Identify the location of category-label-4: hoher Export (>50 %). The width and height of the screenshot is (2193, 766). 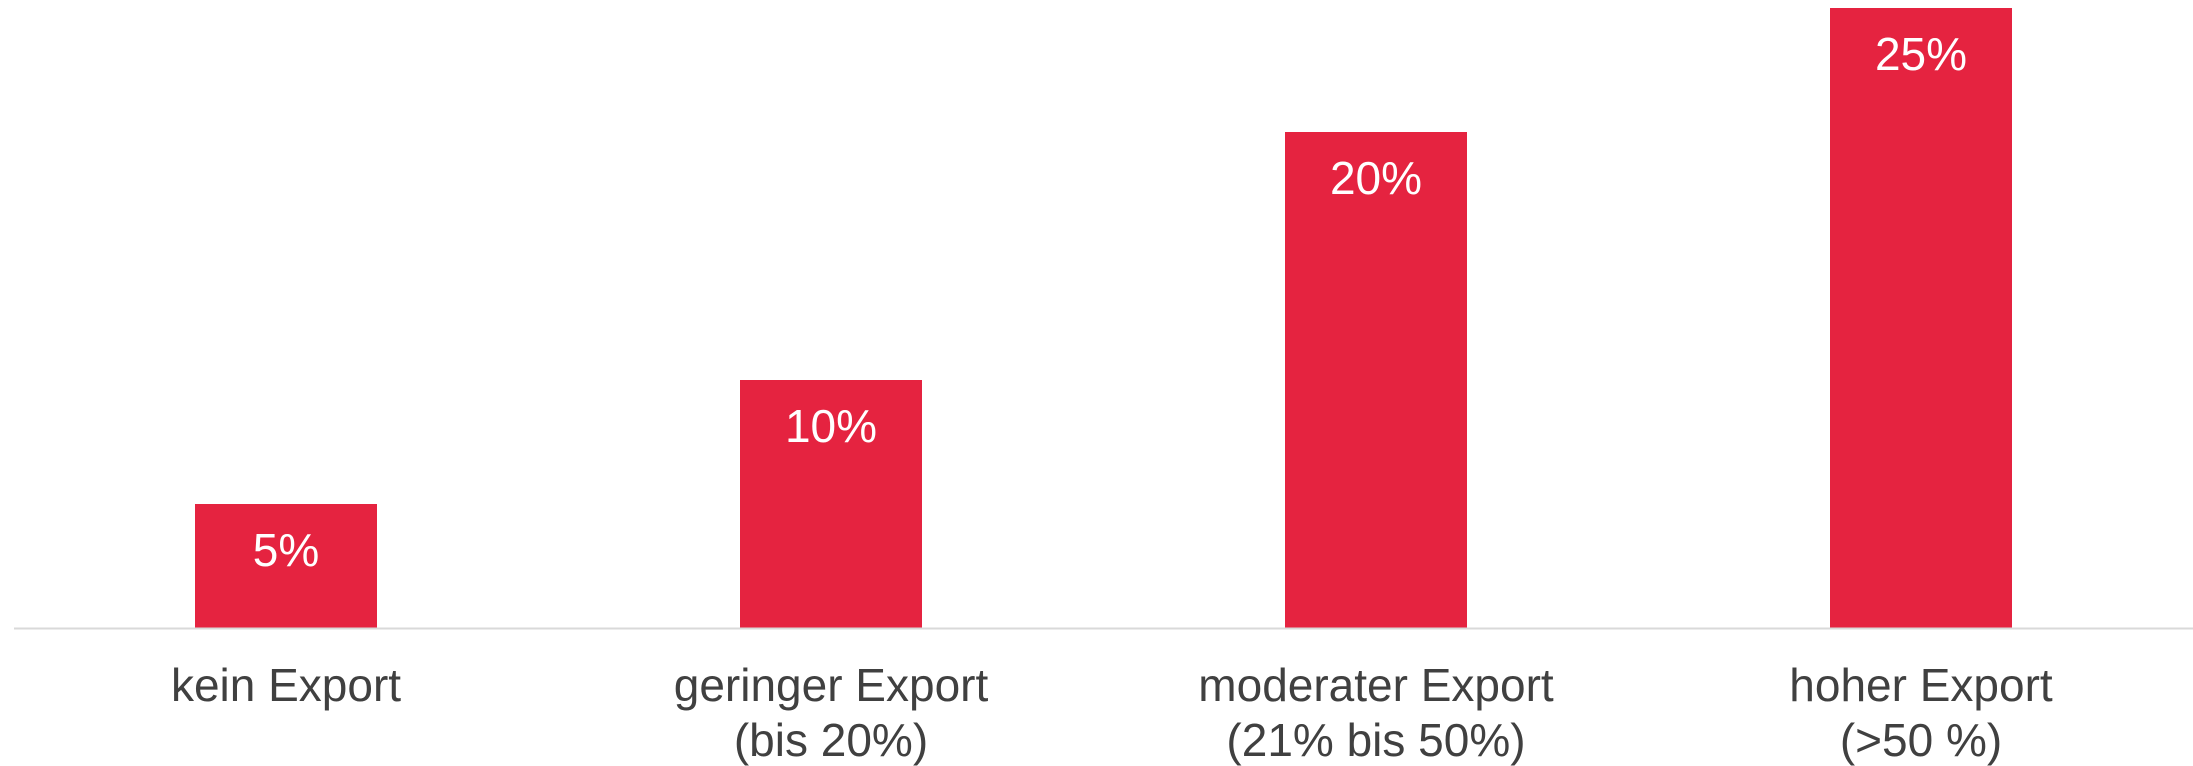
(1921, 712).